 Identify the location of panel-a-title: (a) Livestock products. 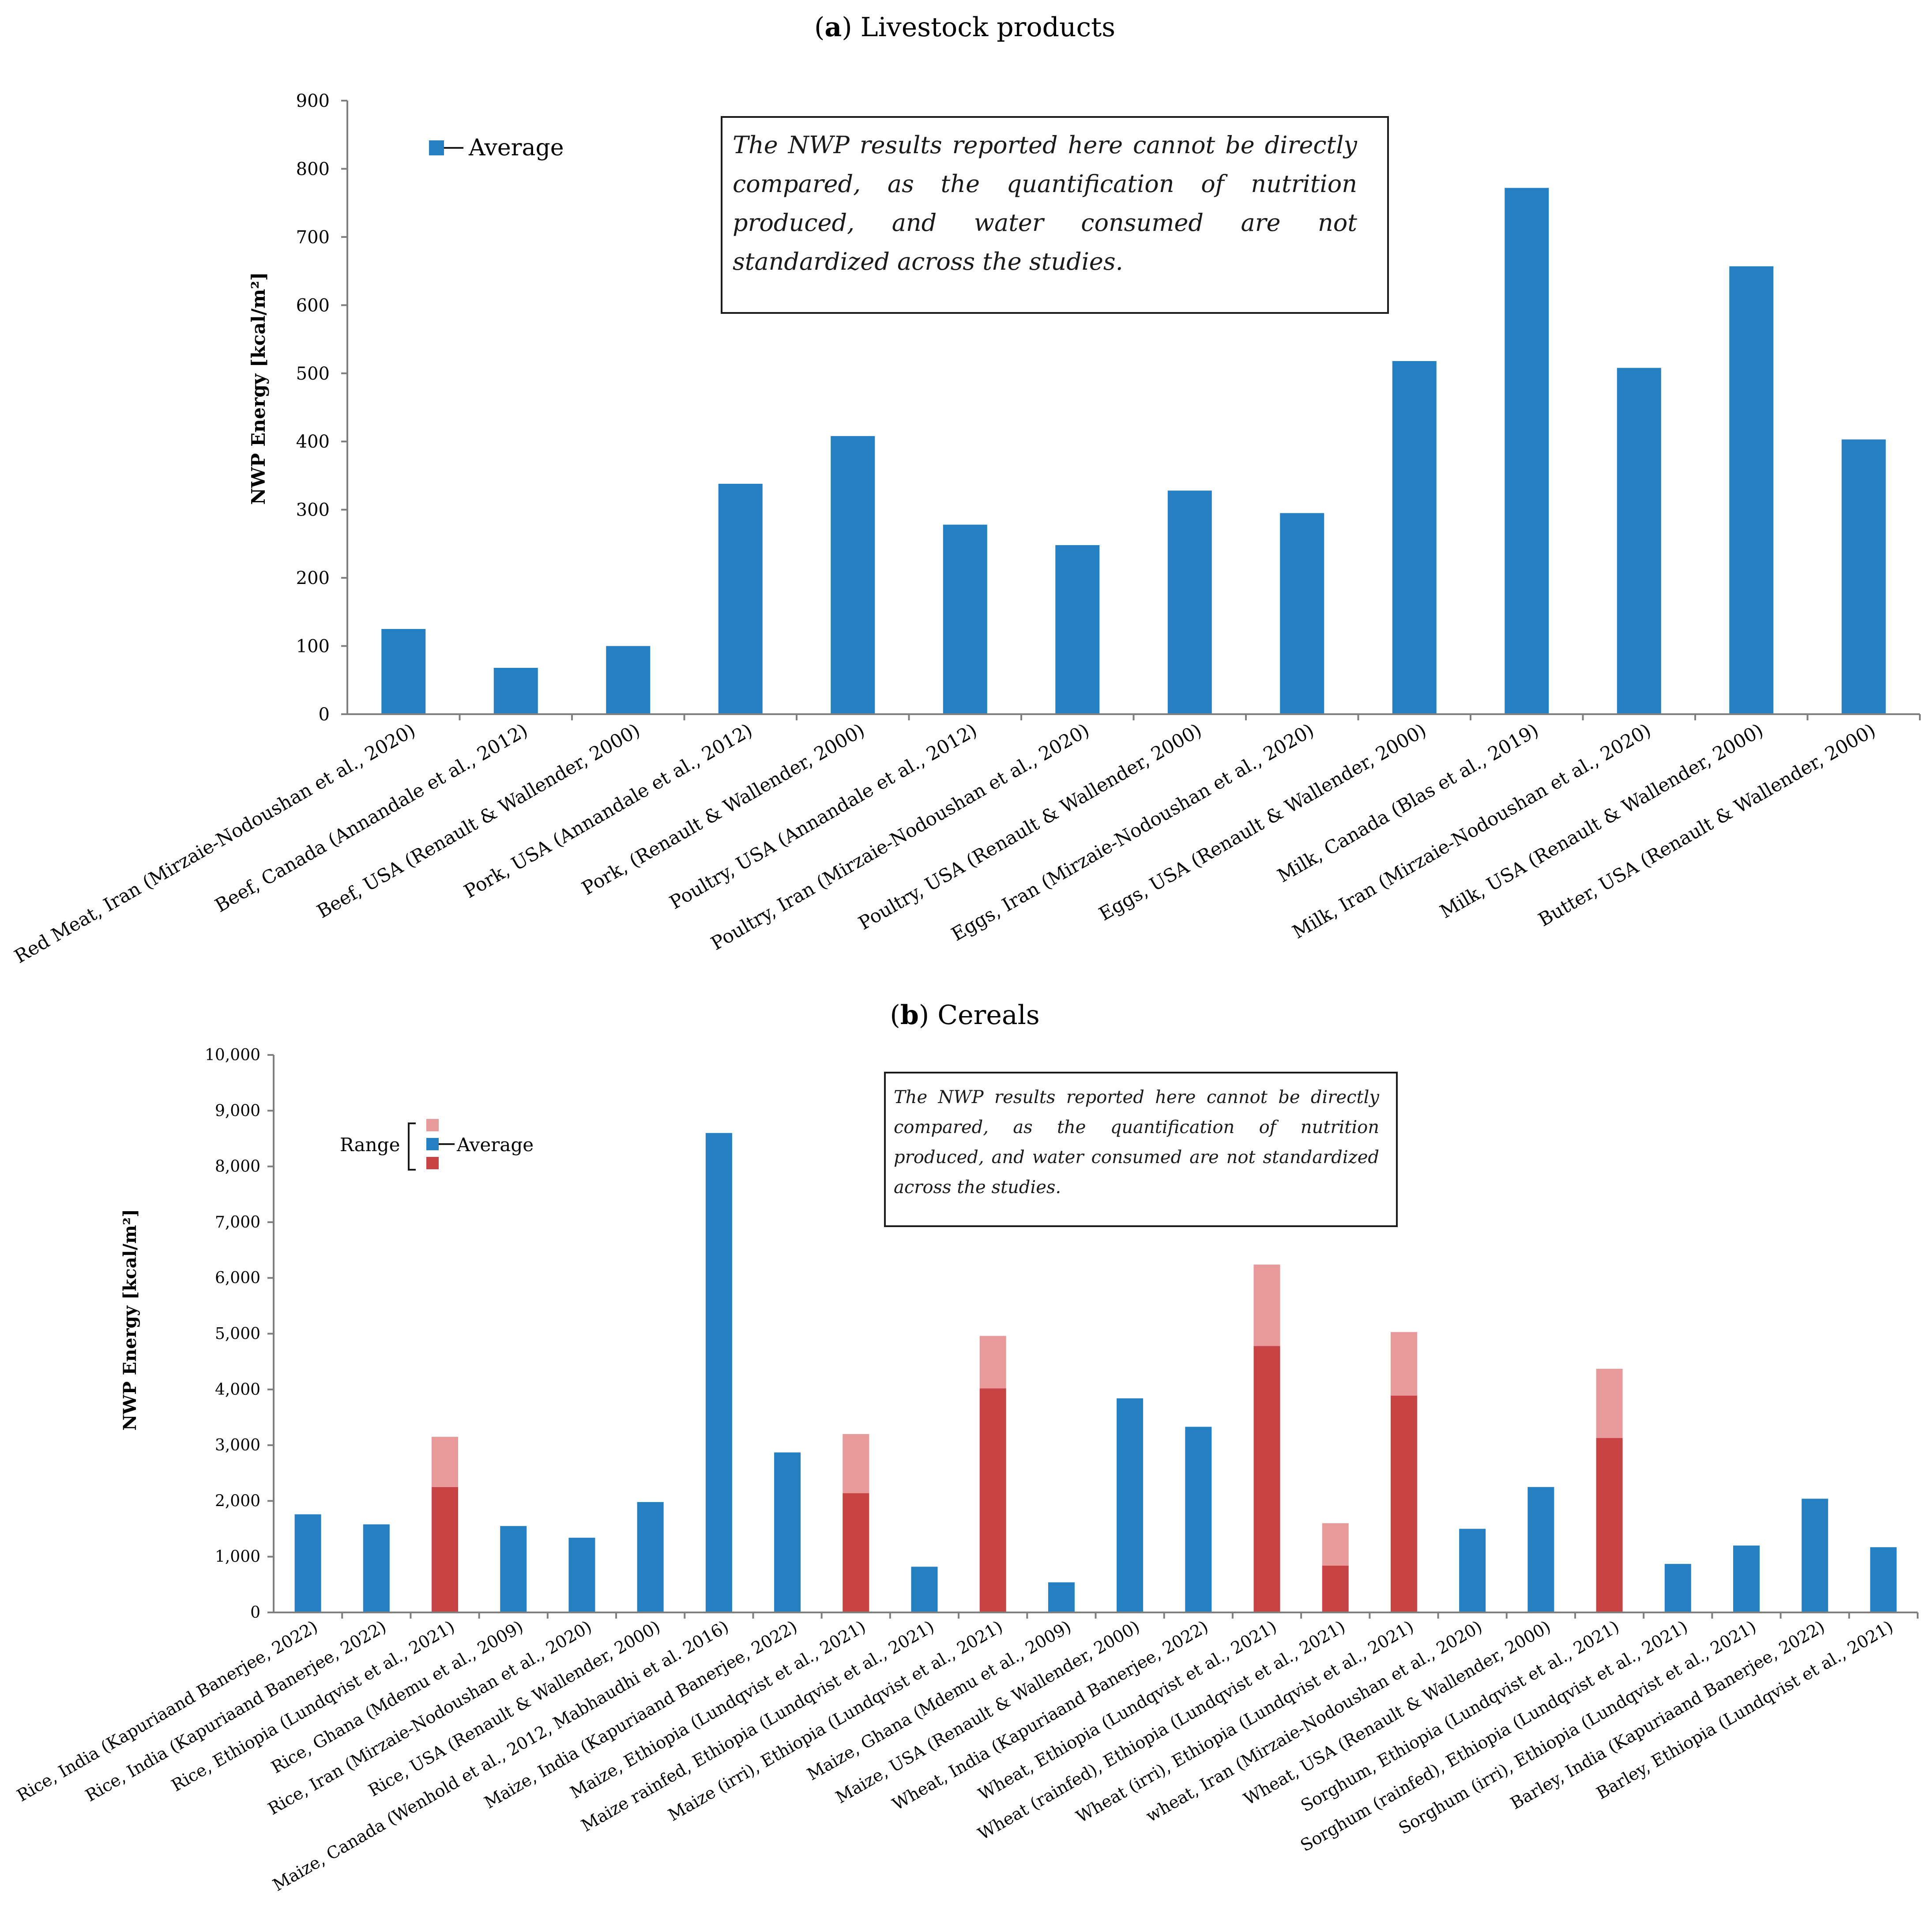
(964, 28).